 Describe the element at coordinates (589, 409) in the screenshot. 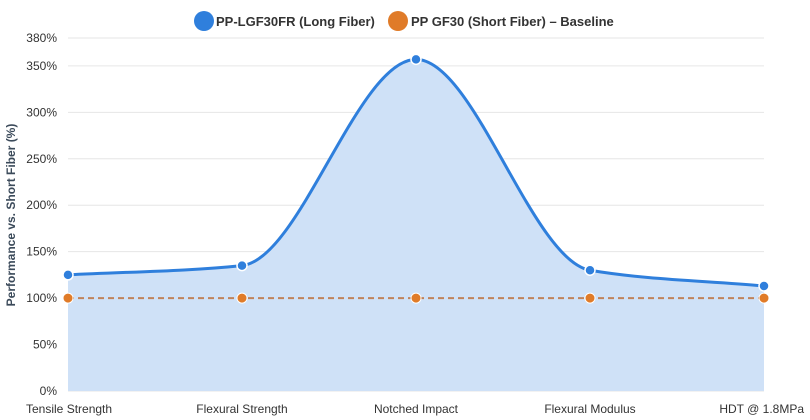

I see `x-tick-label: Flexural Modulus` at that location.